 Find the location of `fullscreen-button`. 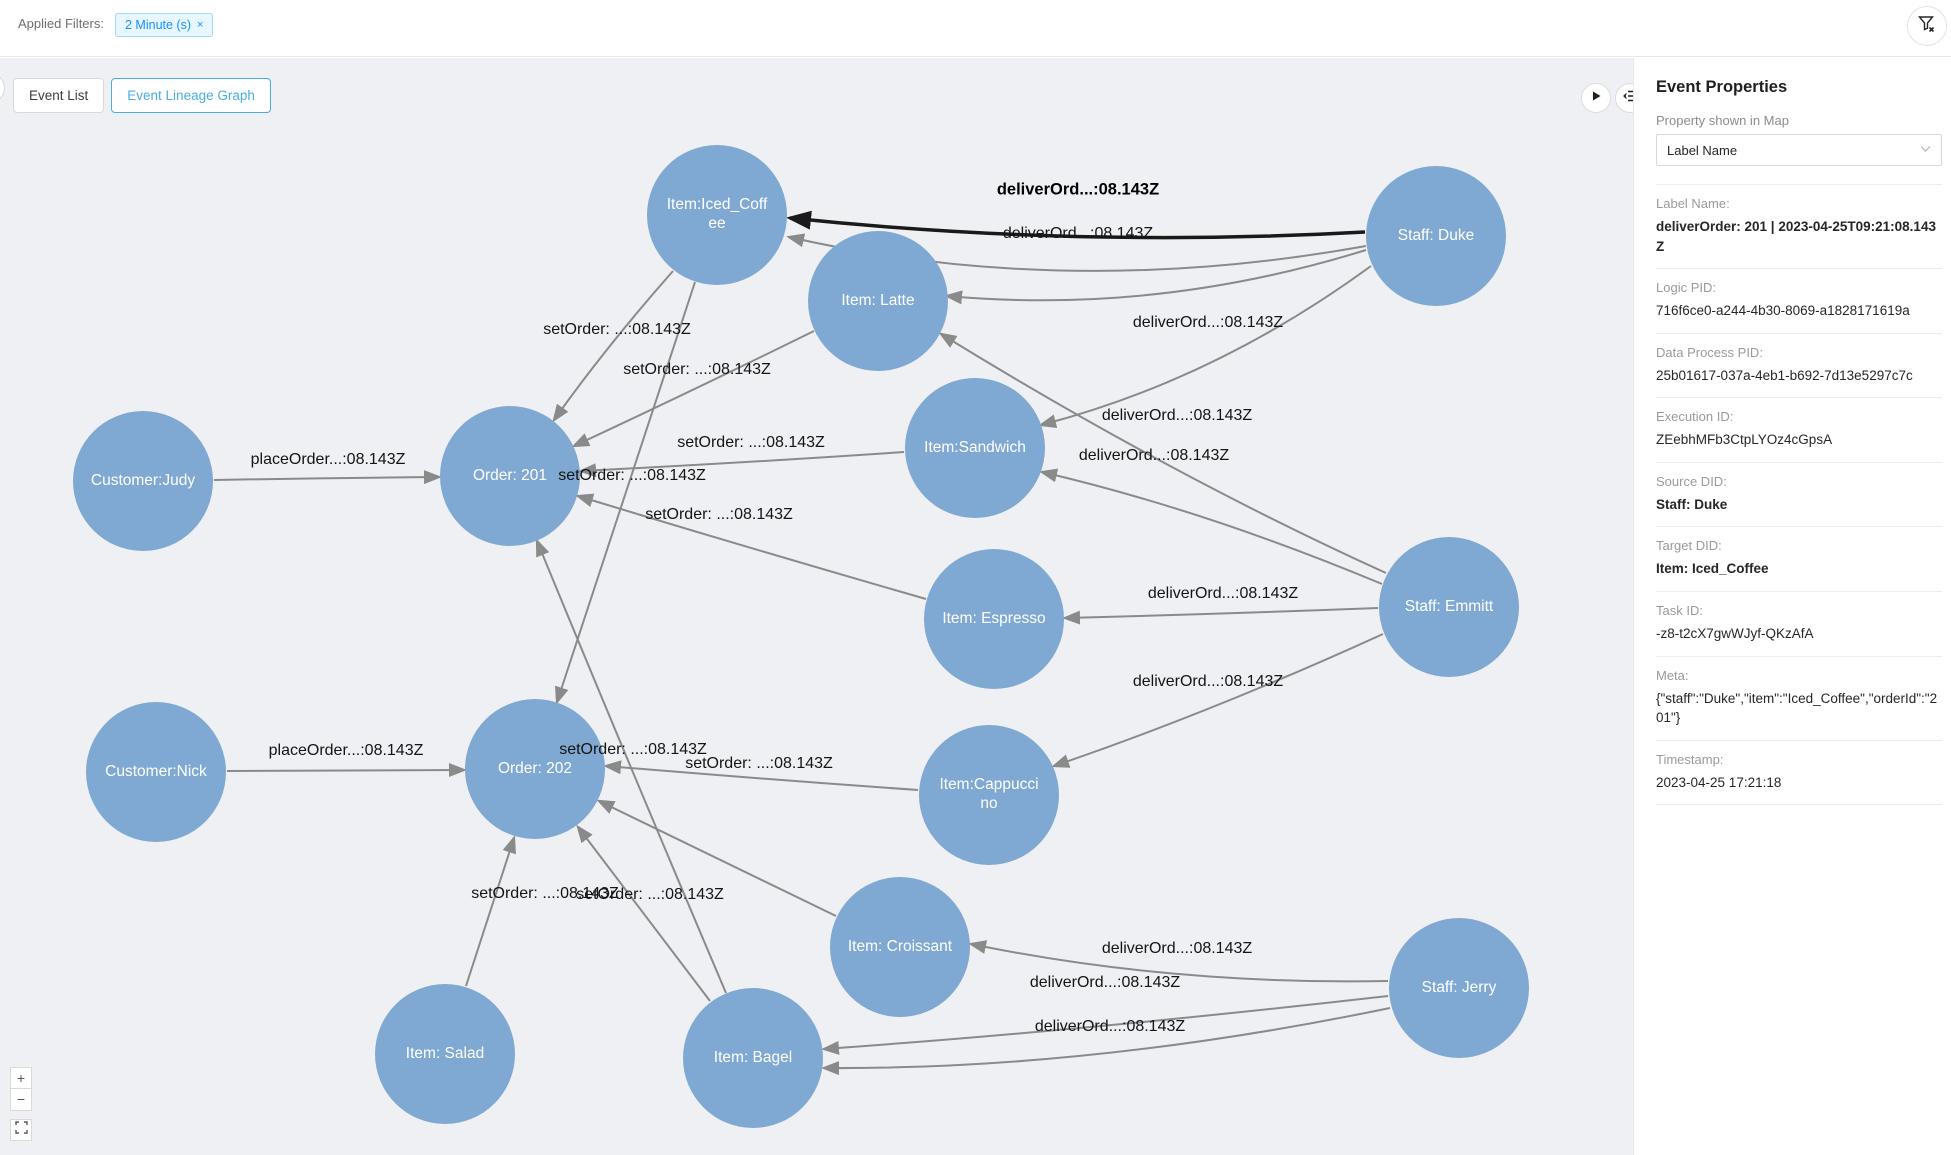

fullscreen-button is located at coordinates (21, 1130).